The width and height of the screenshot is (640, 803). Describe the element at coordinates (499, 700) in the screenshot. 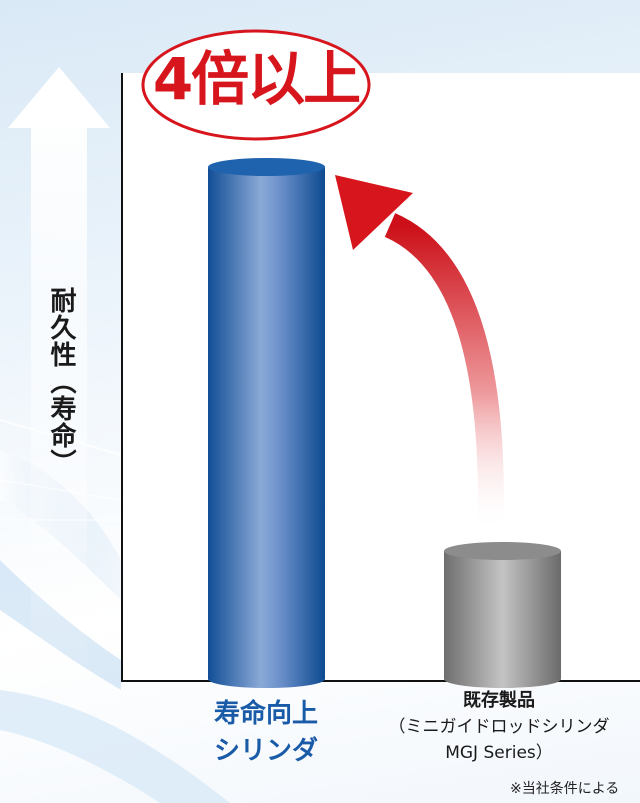

I see `category-label-existing-line1: 既存製品` at that location.